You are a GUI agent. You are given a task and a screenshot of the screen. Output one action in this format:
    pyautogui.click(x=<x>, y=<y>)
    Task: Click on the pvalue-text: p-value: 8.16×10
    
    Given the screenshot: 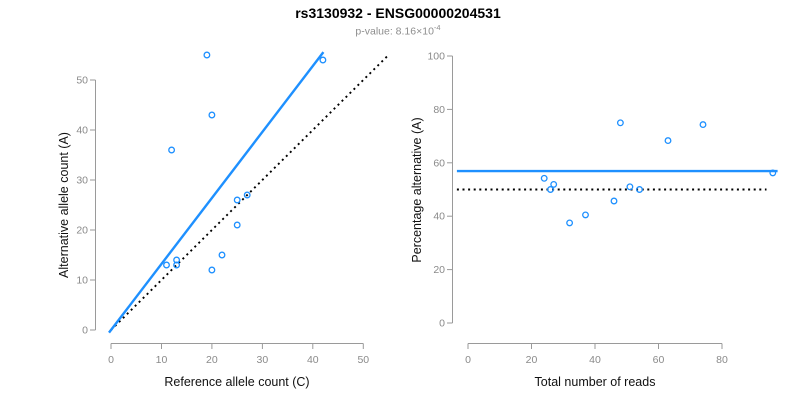 What is the action you would take?
    pyautogui.click(x=394, y=31)
    